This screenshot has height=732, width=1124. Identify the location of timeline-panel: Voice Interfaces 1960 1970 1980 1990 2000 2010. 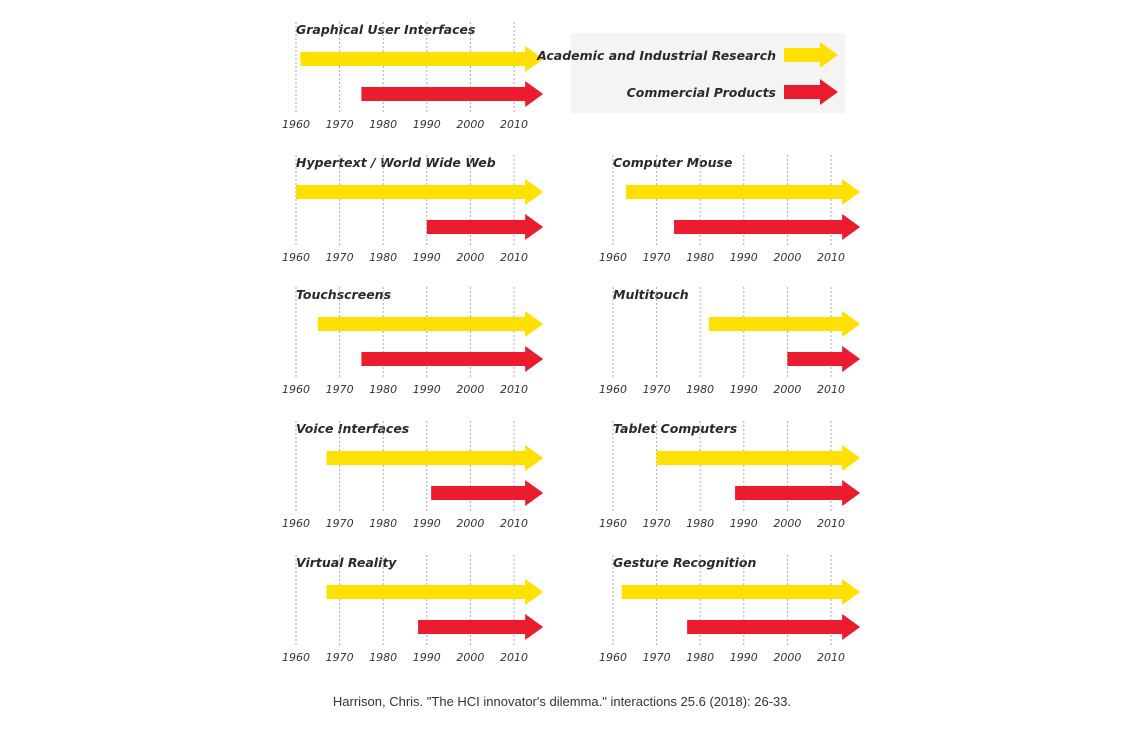
(413, 475).